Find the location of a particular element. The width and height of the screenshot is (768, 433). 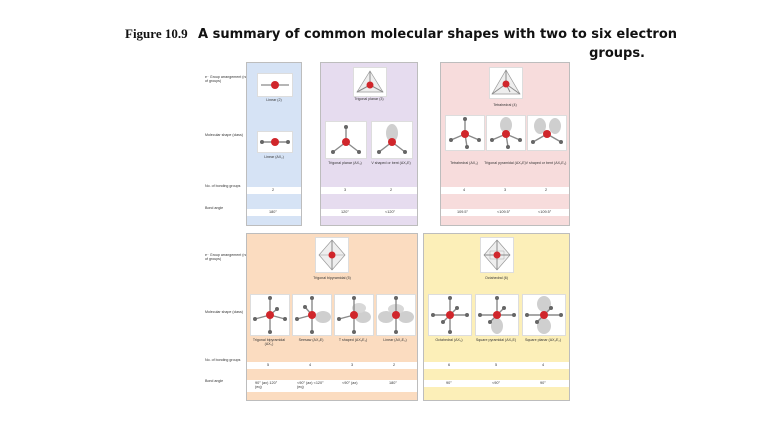

tetrahedral-angle-value-0: 109.5° is located at coordinates (463, 212).